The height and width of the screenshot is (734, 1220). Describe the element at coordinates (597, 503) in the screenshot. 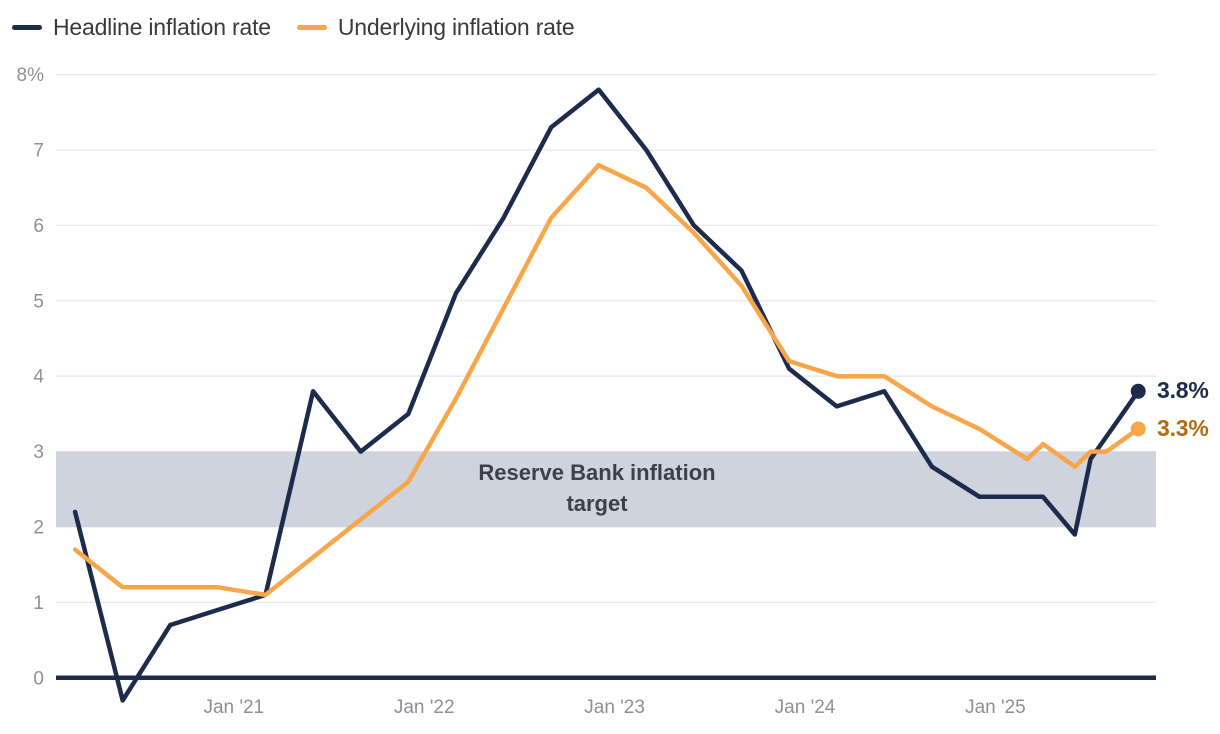

I see `target-band-label-line2: target` at that location.